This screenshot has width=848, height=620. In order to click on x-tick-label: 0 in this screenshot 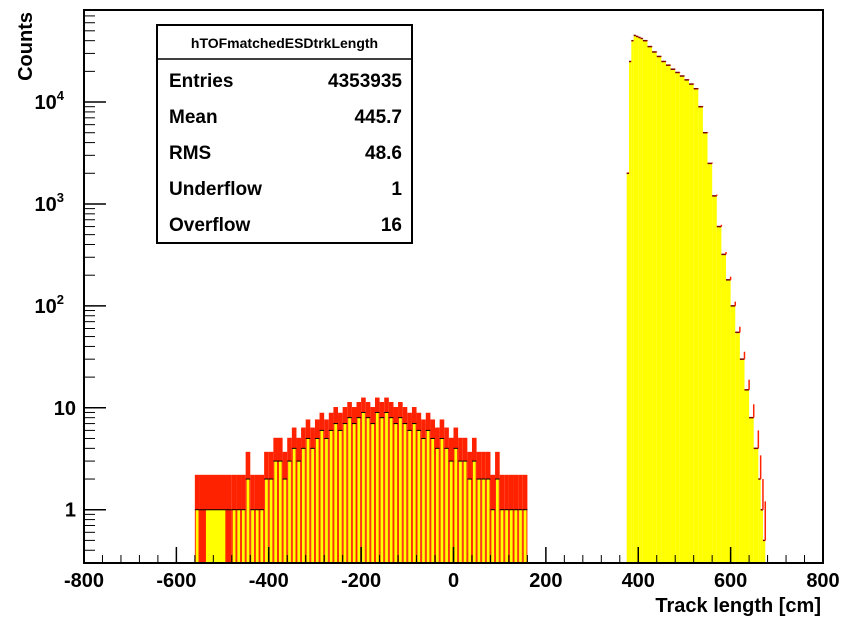, I will do `click(453, 581)`.